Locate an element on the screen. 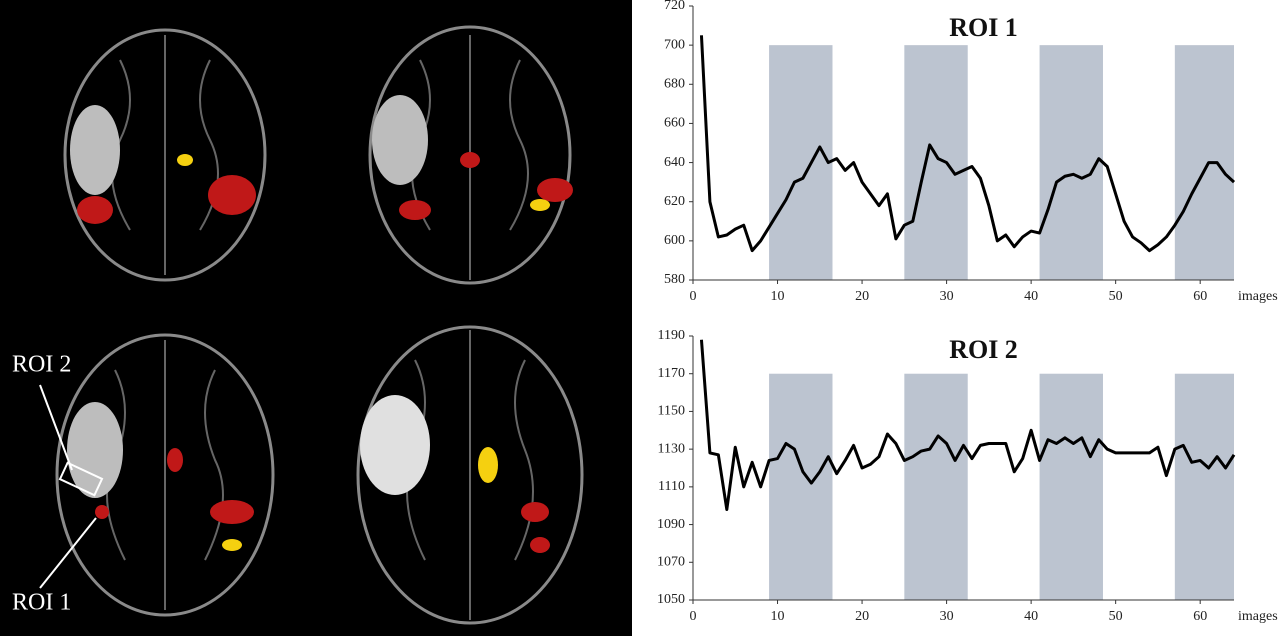 Image resolution: width=1280 pixels, height=641 pixels. y-tick-label: 620 is located at coordinates (674, 201).